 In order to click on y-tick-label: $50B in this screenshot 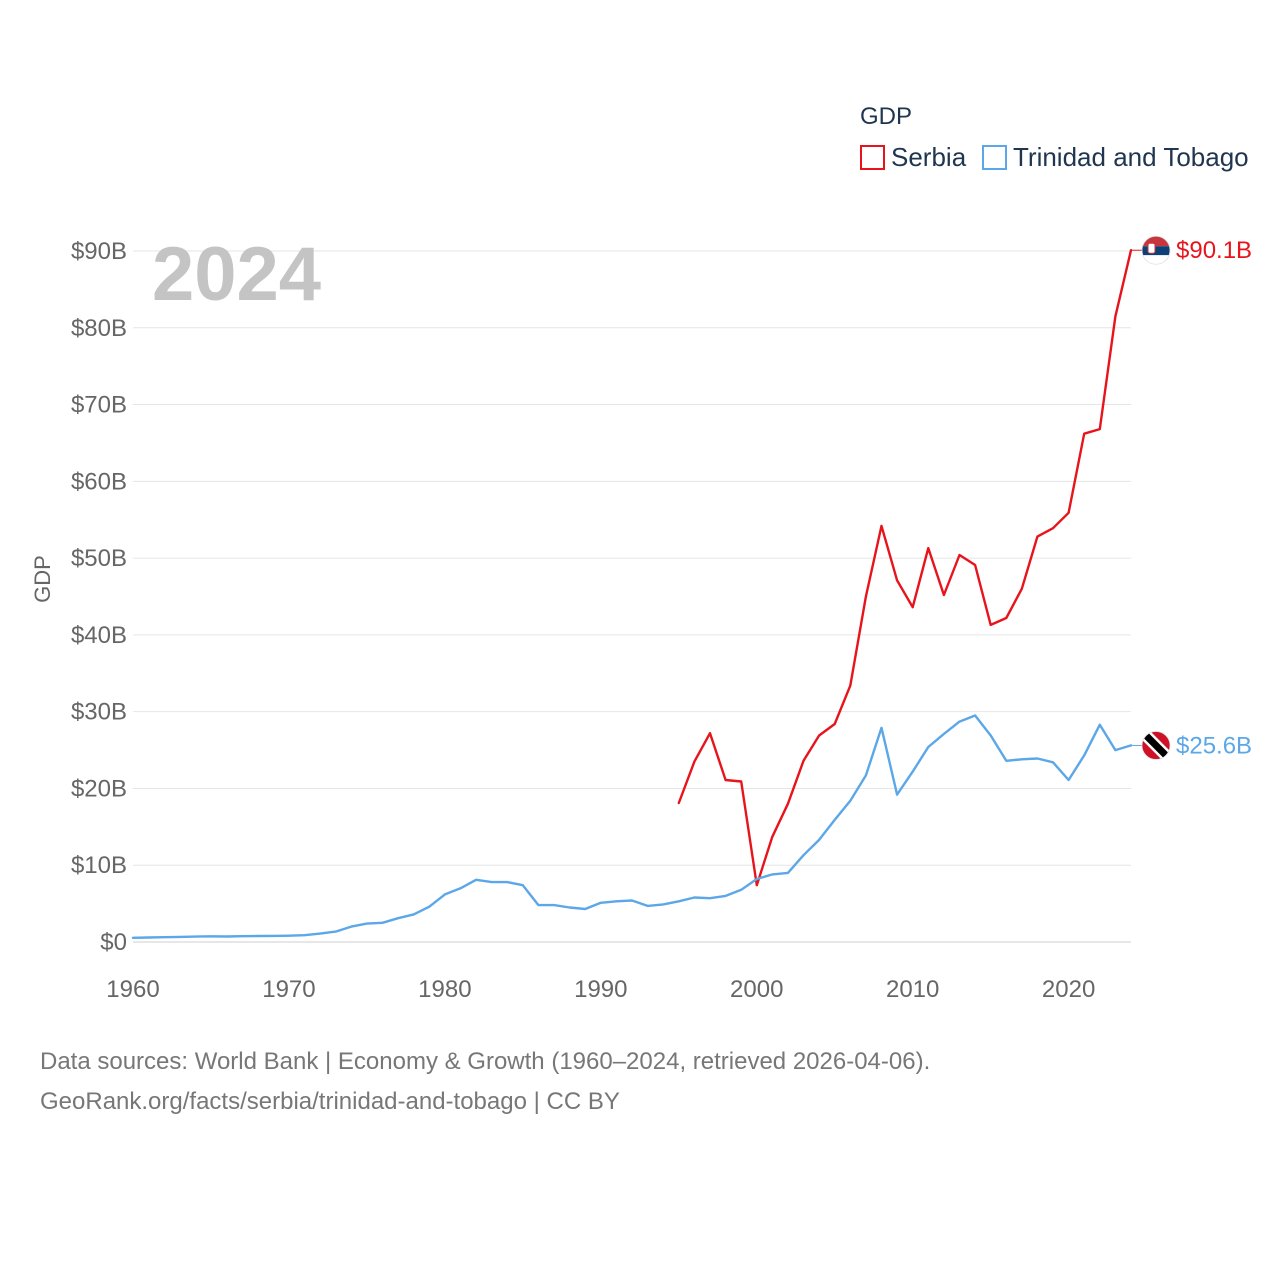, I will do `click(99, 558)`.